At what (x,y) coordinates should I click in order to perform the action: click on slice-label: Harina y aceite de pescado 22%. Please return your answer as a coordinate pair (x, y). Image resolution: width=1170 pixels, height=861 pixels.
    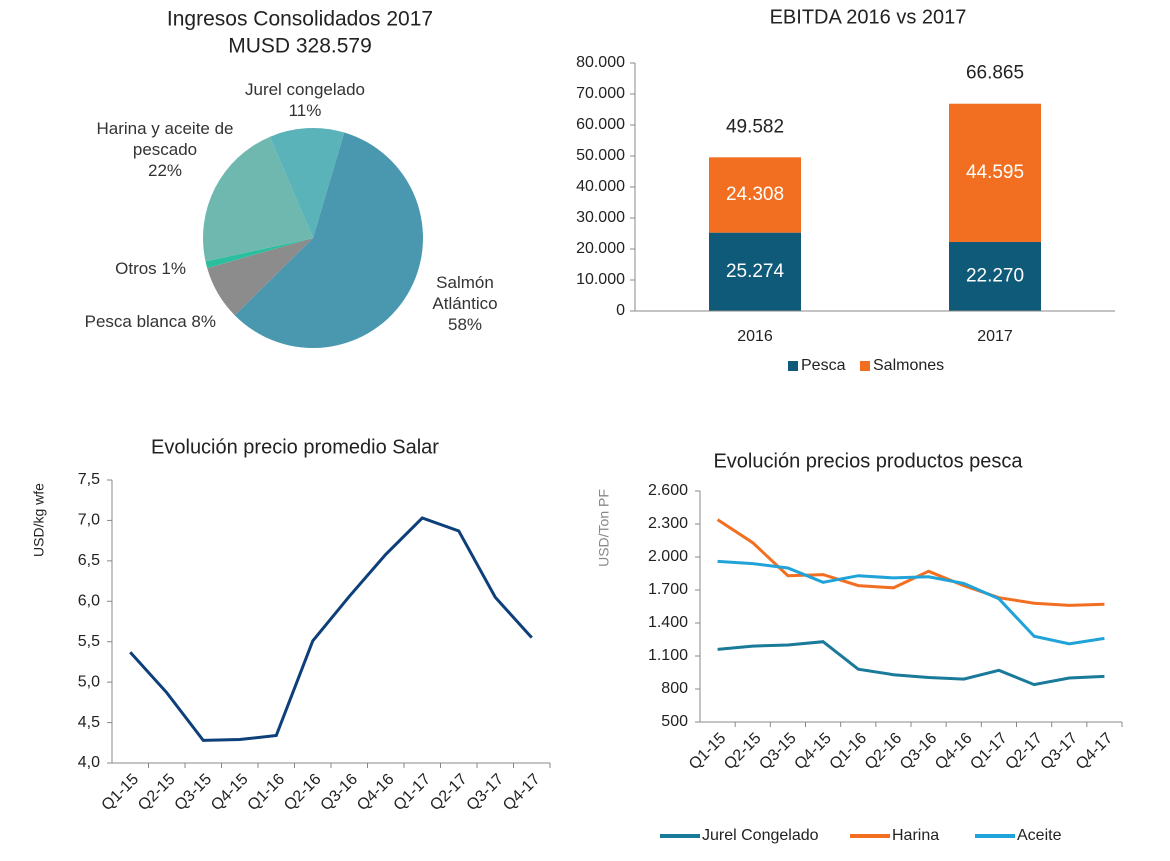
    Looking at the image, I should click on (165, 149).